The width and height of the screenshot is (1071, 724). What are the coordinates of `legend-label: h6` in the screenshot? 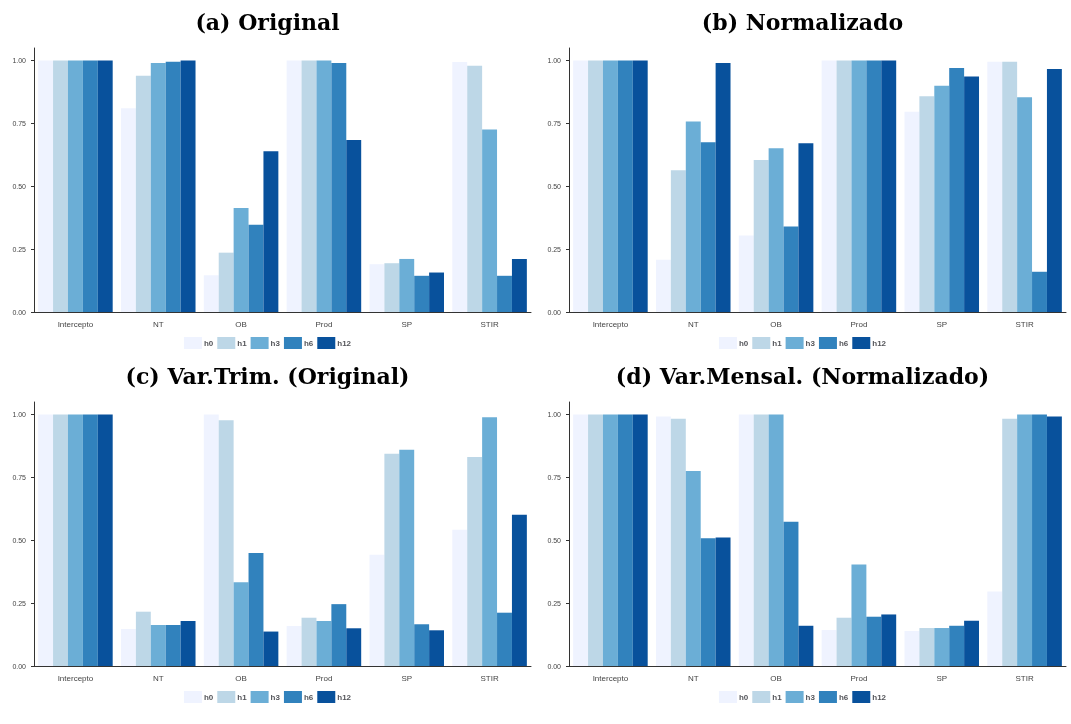 It's located at (843, 343).